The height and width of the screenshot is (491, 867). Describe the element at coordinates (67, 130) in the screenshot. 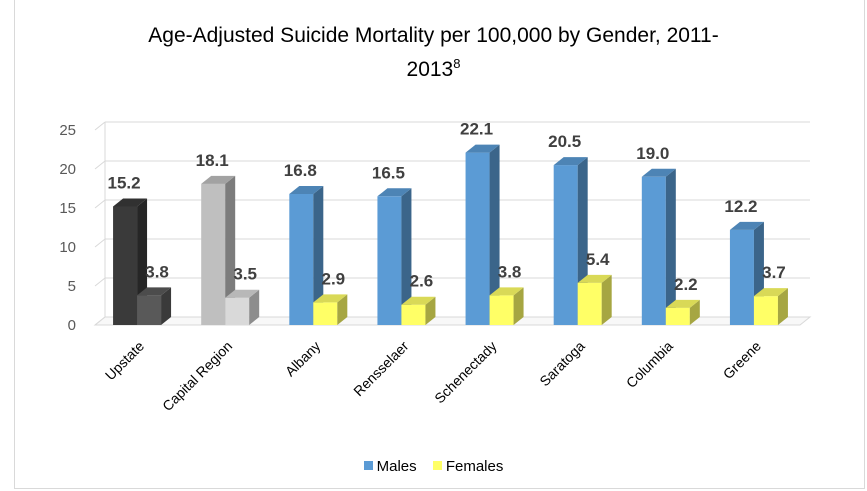

I see `y-tick-label: 25` at that location.